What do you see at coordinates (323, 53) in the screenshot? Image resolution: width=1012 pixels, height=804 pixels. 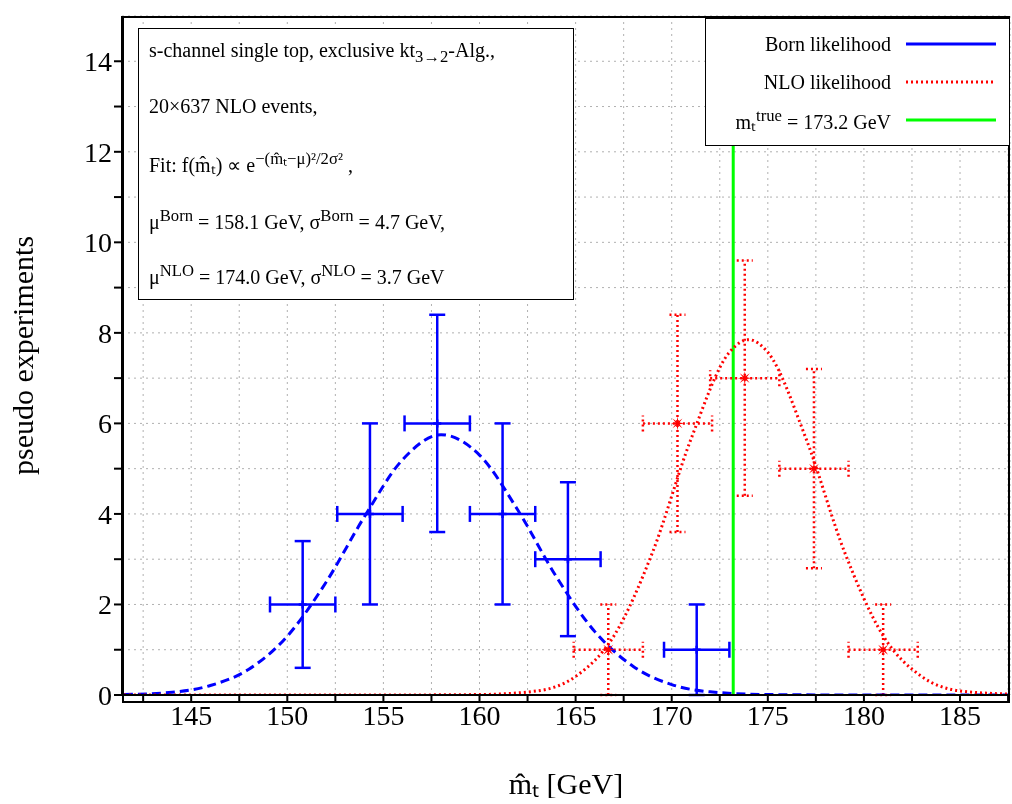 I see `annotation: s-channel single top, exclusive kt$_{3→2}$-Alg.,` at bounding box center [323, 53].